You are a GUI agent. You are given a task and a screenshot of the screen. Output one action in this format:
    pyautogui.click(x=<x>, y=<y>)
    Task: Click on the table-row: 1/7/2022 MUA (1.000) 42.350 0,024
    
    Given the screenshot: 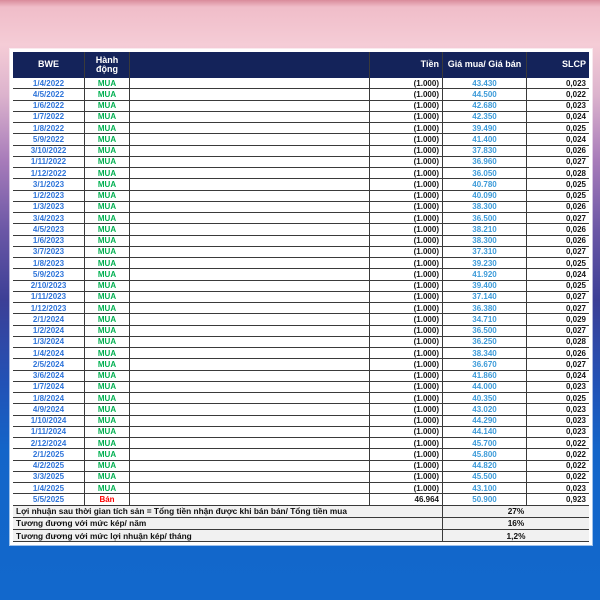 What is the action you would take?
    pyautogui.click(x=301, y=117)
    